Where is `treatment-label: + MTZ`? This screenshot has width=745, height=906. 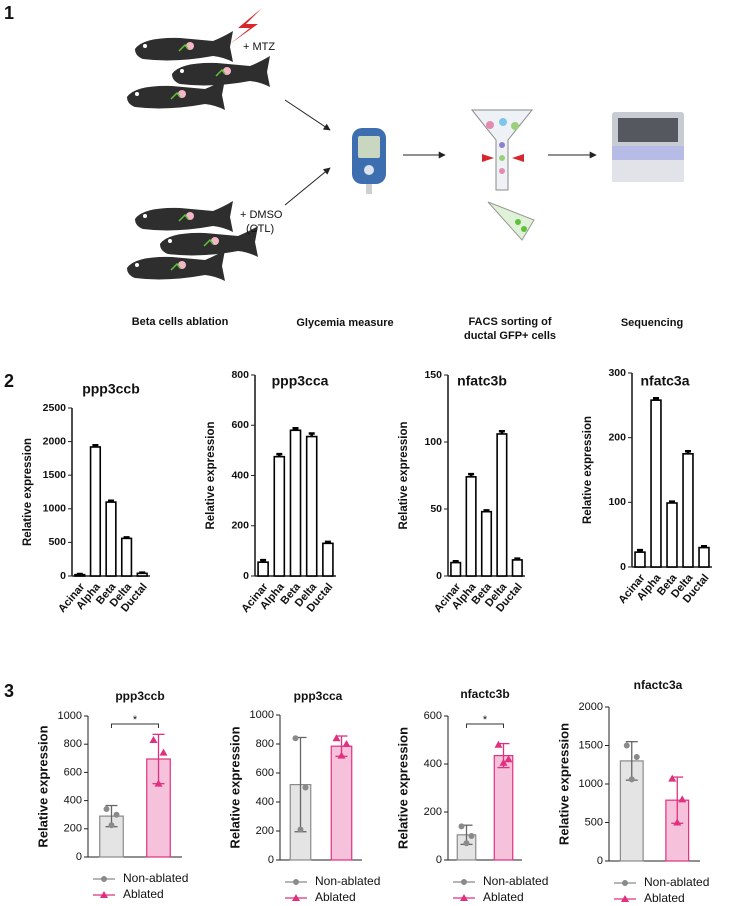 treatment-label: + MTZ is located at coordinates (259, 47).